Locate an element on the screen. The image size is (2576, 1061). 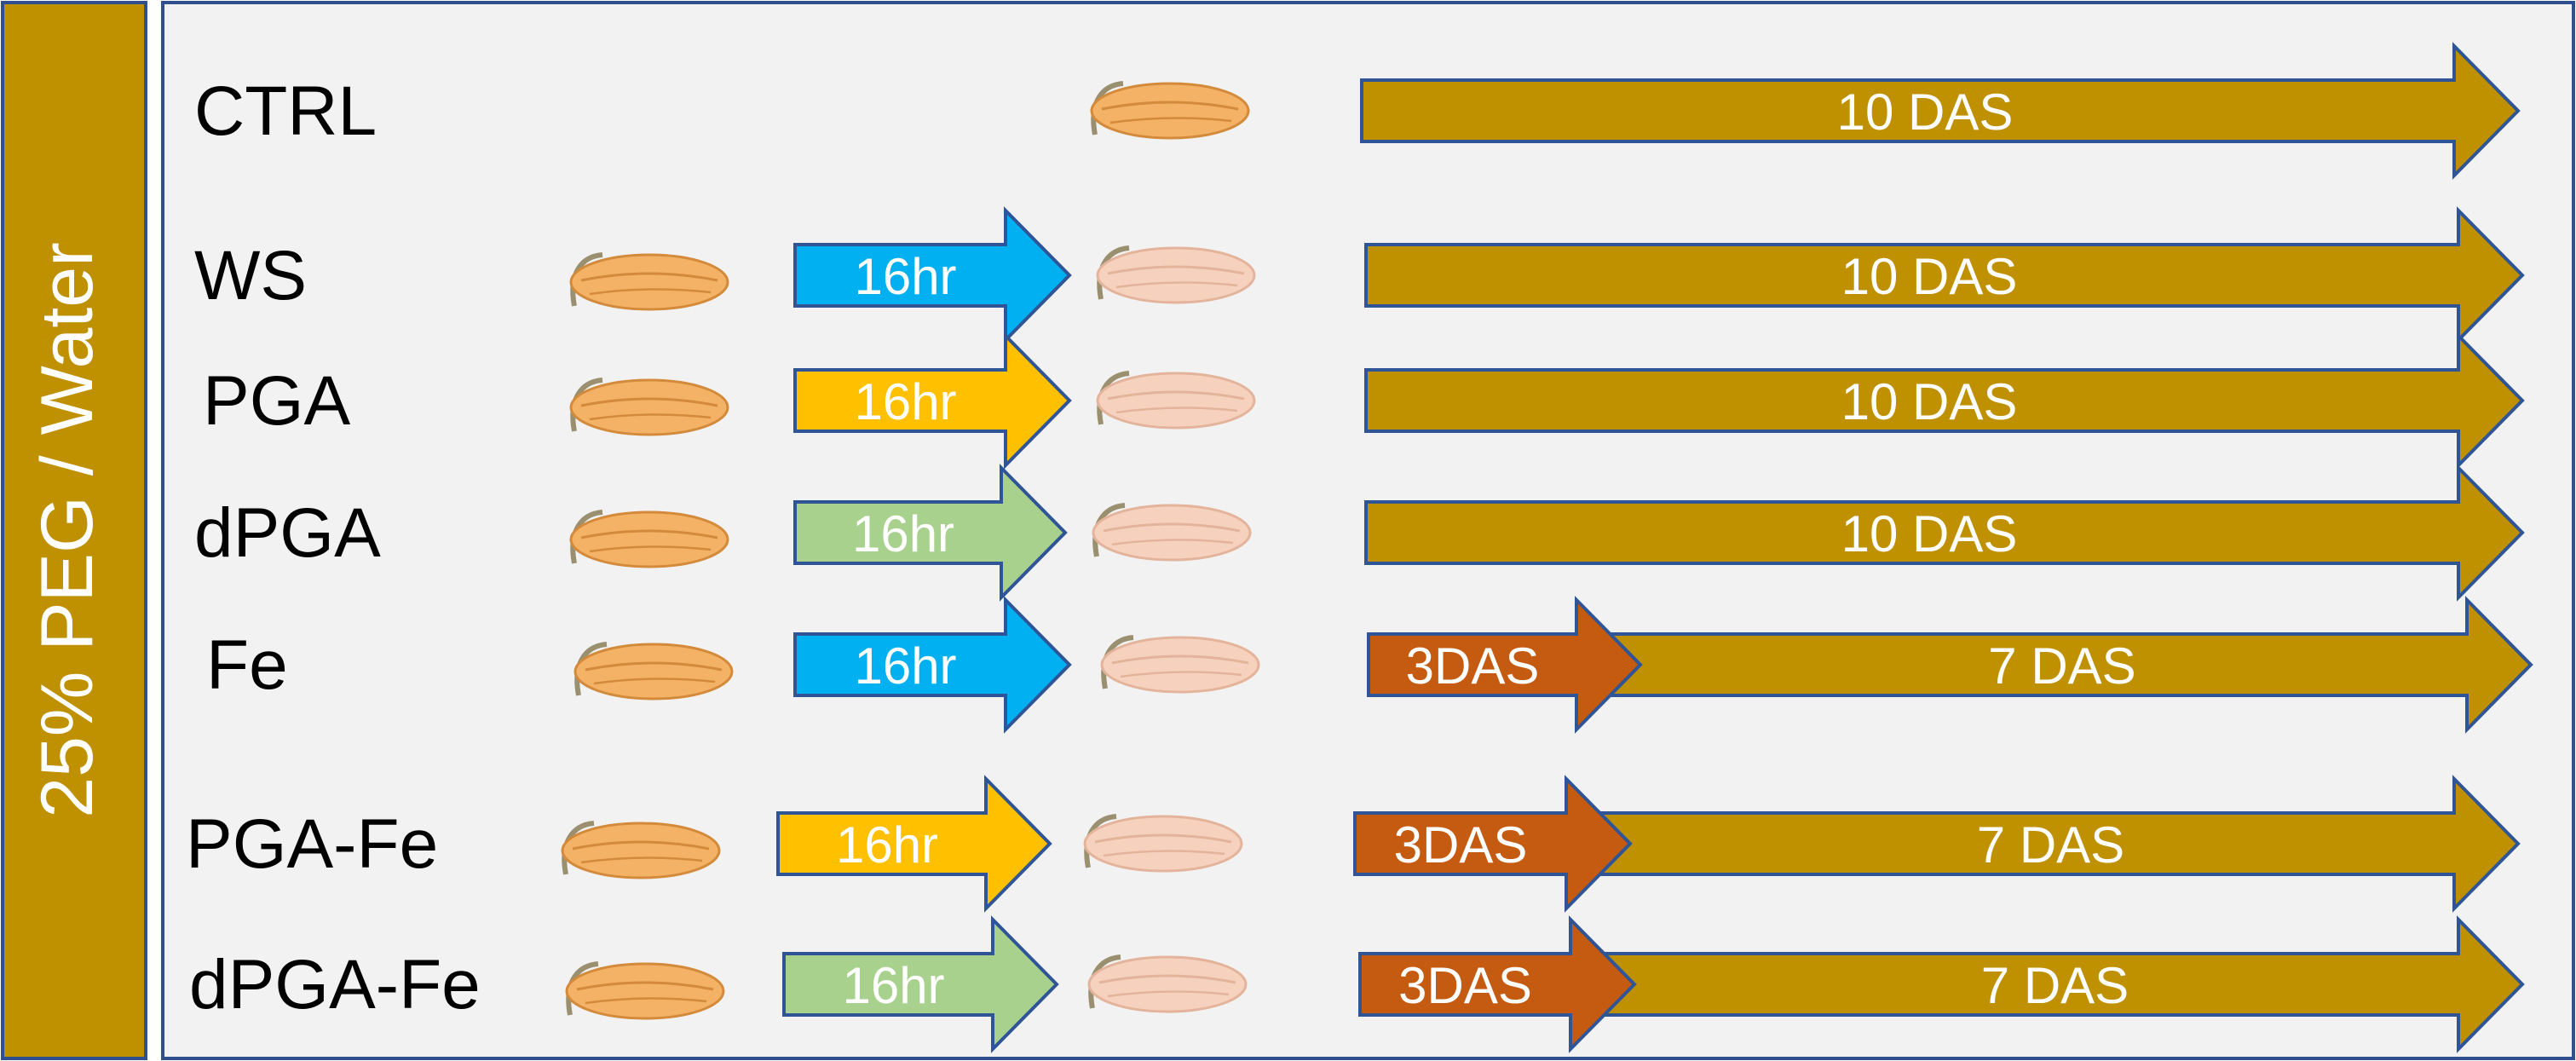
treatment-row: Fe 16hr 7 DAS 3DAS is located at coordinates (1369, 665).